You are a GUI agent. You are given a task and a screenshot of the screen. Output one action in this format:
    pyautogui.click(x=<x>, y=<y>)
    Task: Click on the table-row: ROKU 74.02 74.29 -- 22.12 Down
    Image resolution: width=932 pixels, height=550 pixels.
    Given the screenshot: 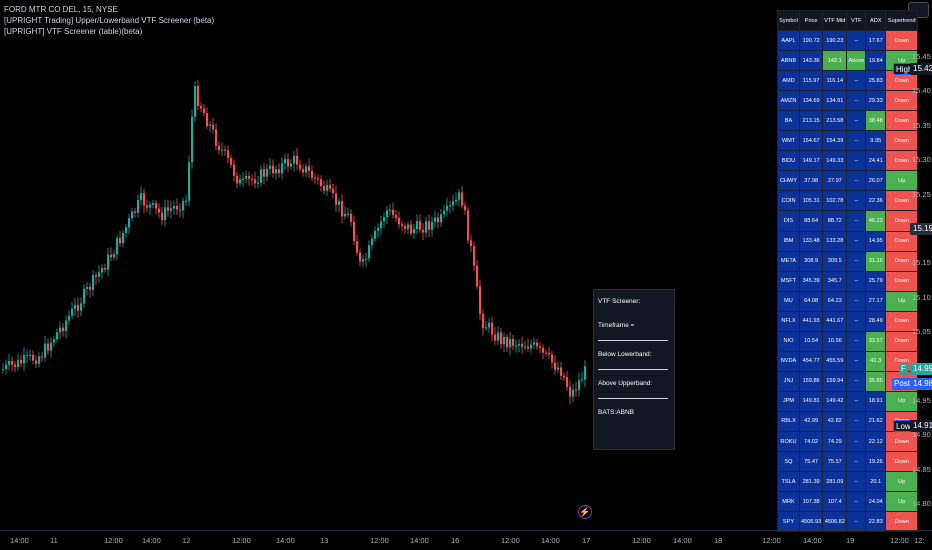 What is the action you would take?
    pyautogui.click(x=848, y=441)
    